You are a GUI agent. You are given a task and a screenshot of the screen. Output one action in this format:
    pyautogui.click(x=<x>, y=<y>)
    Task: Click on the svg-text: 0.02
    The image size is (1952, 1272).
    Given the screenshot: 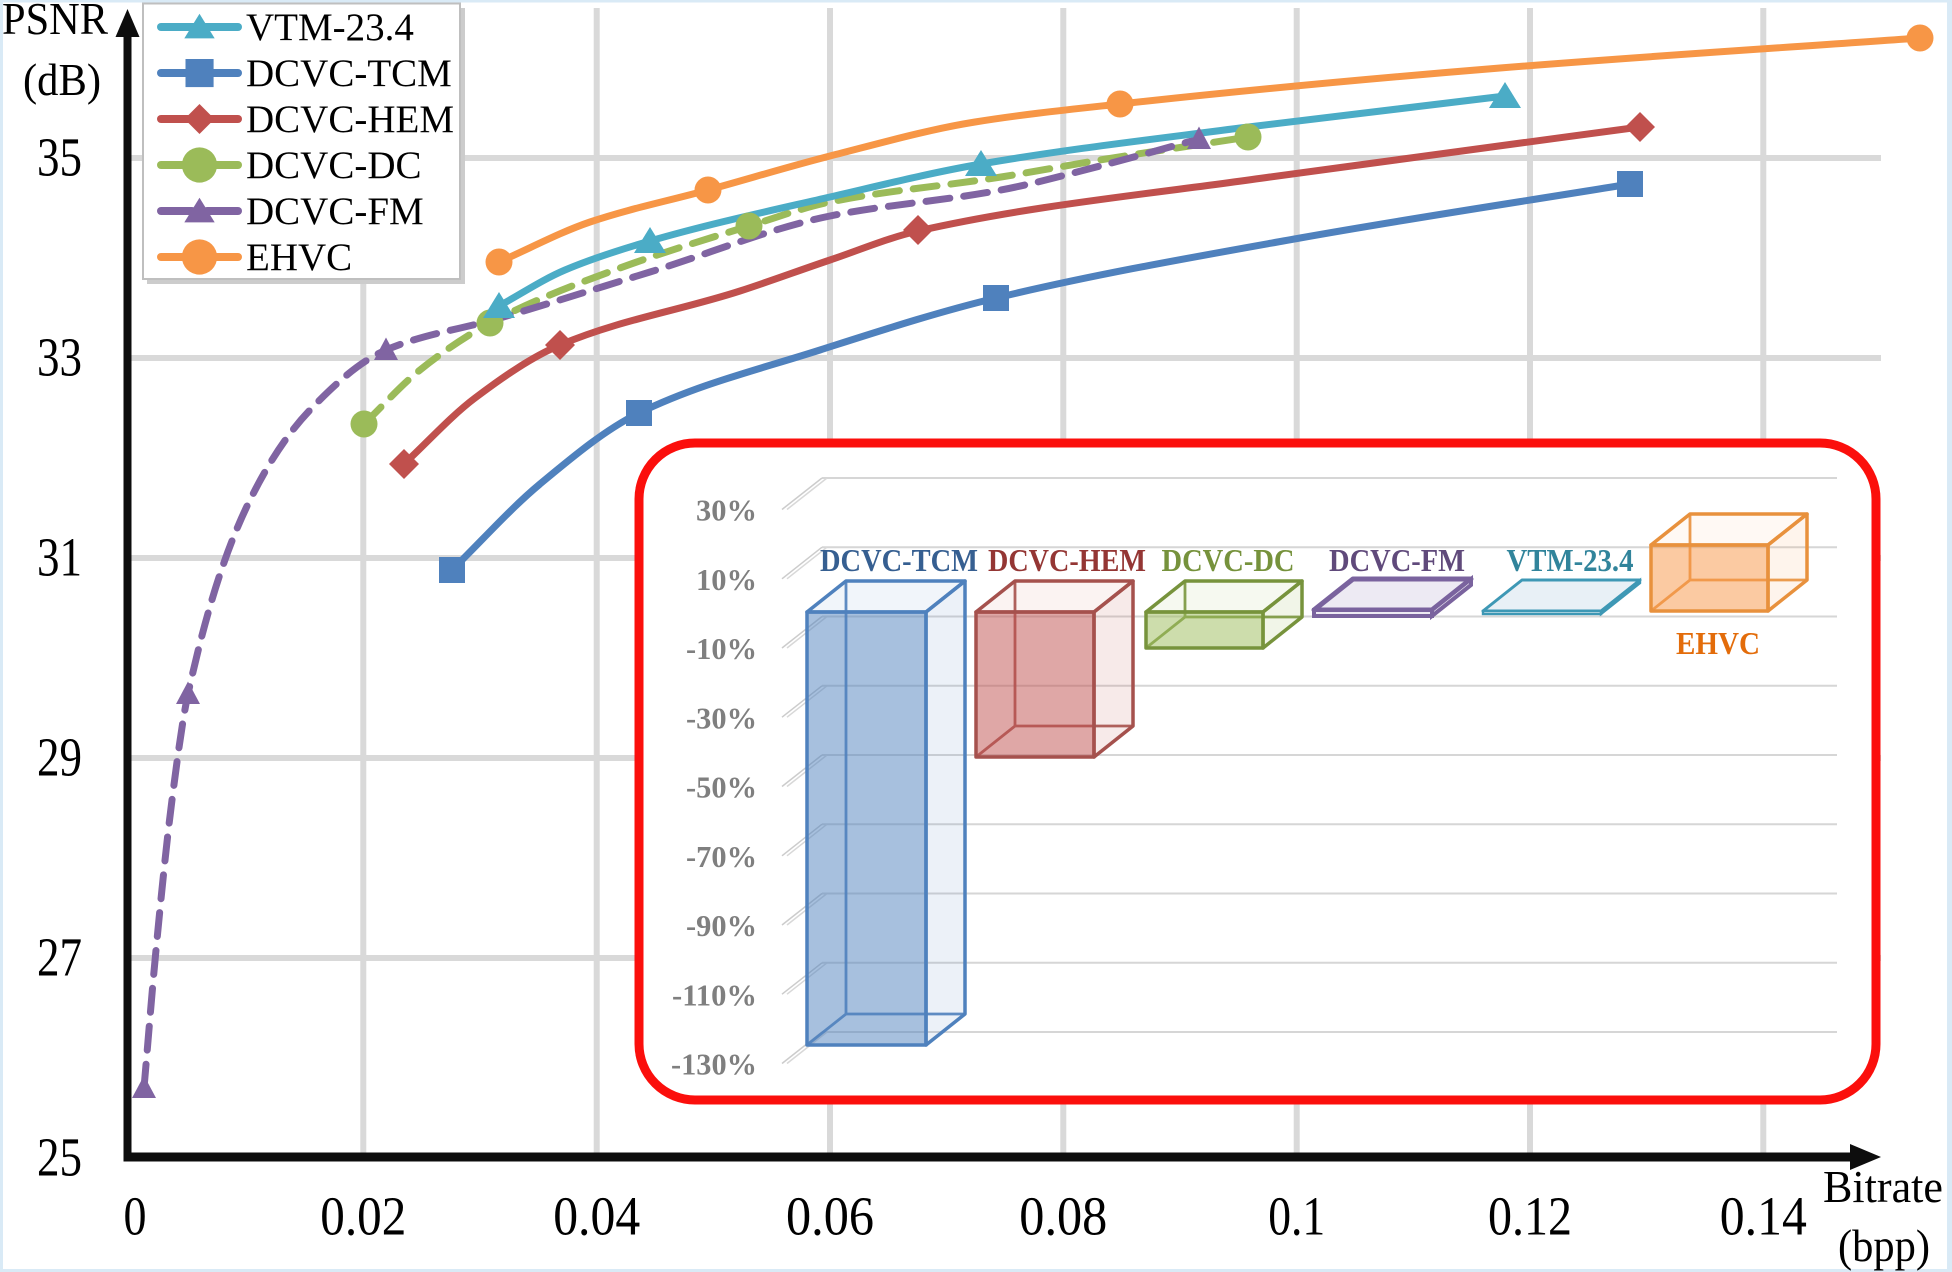 What is the action you would take?
    pyautogui.click(x=363, y=1216)
    